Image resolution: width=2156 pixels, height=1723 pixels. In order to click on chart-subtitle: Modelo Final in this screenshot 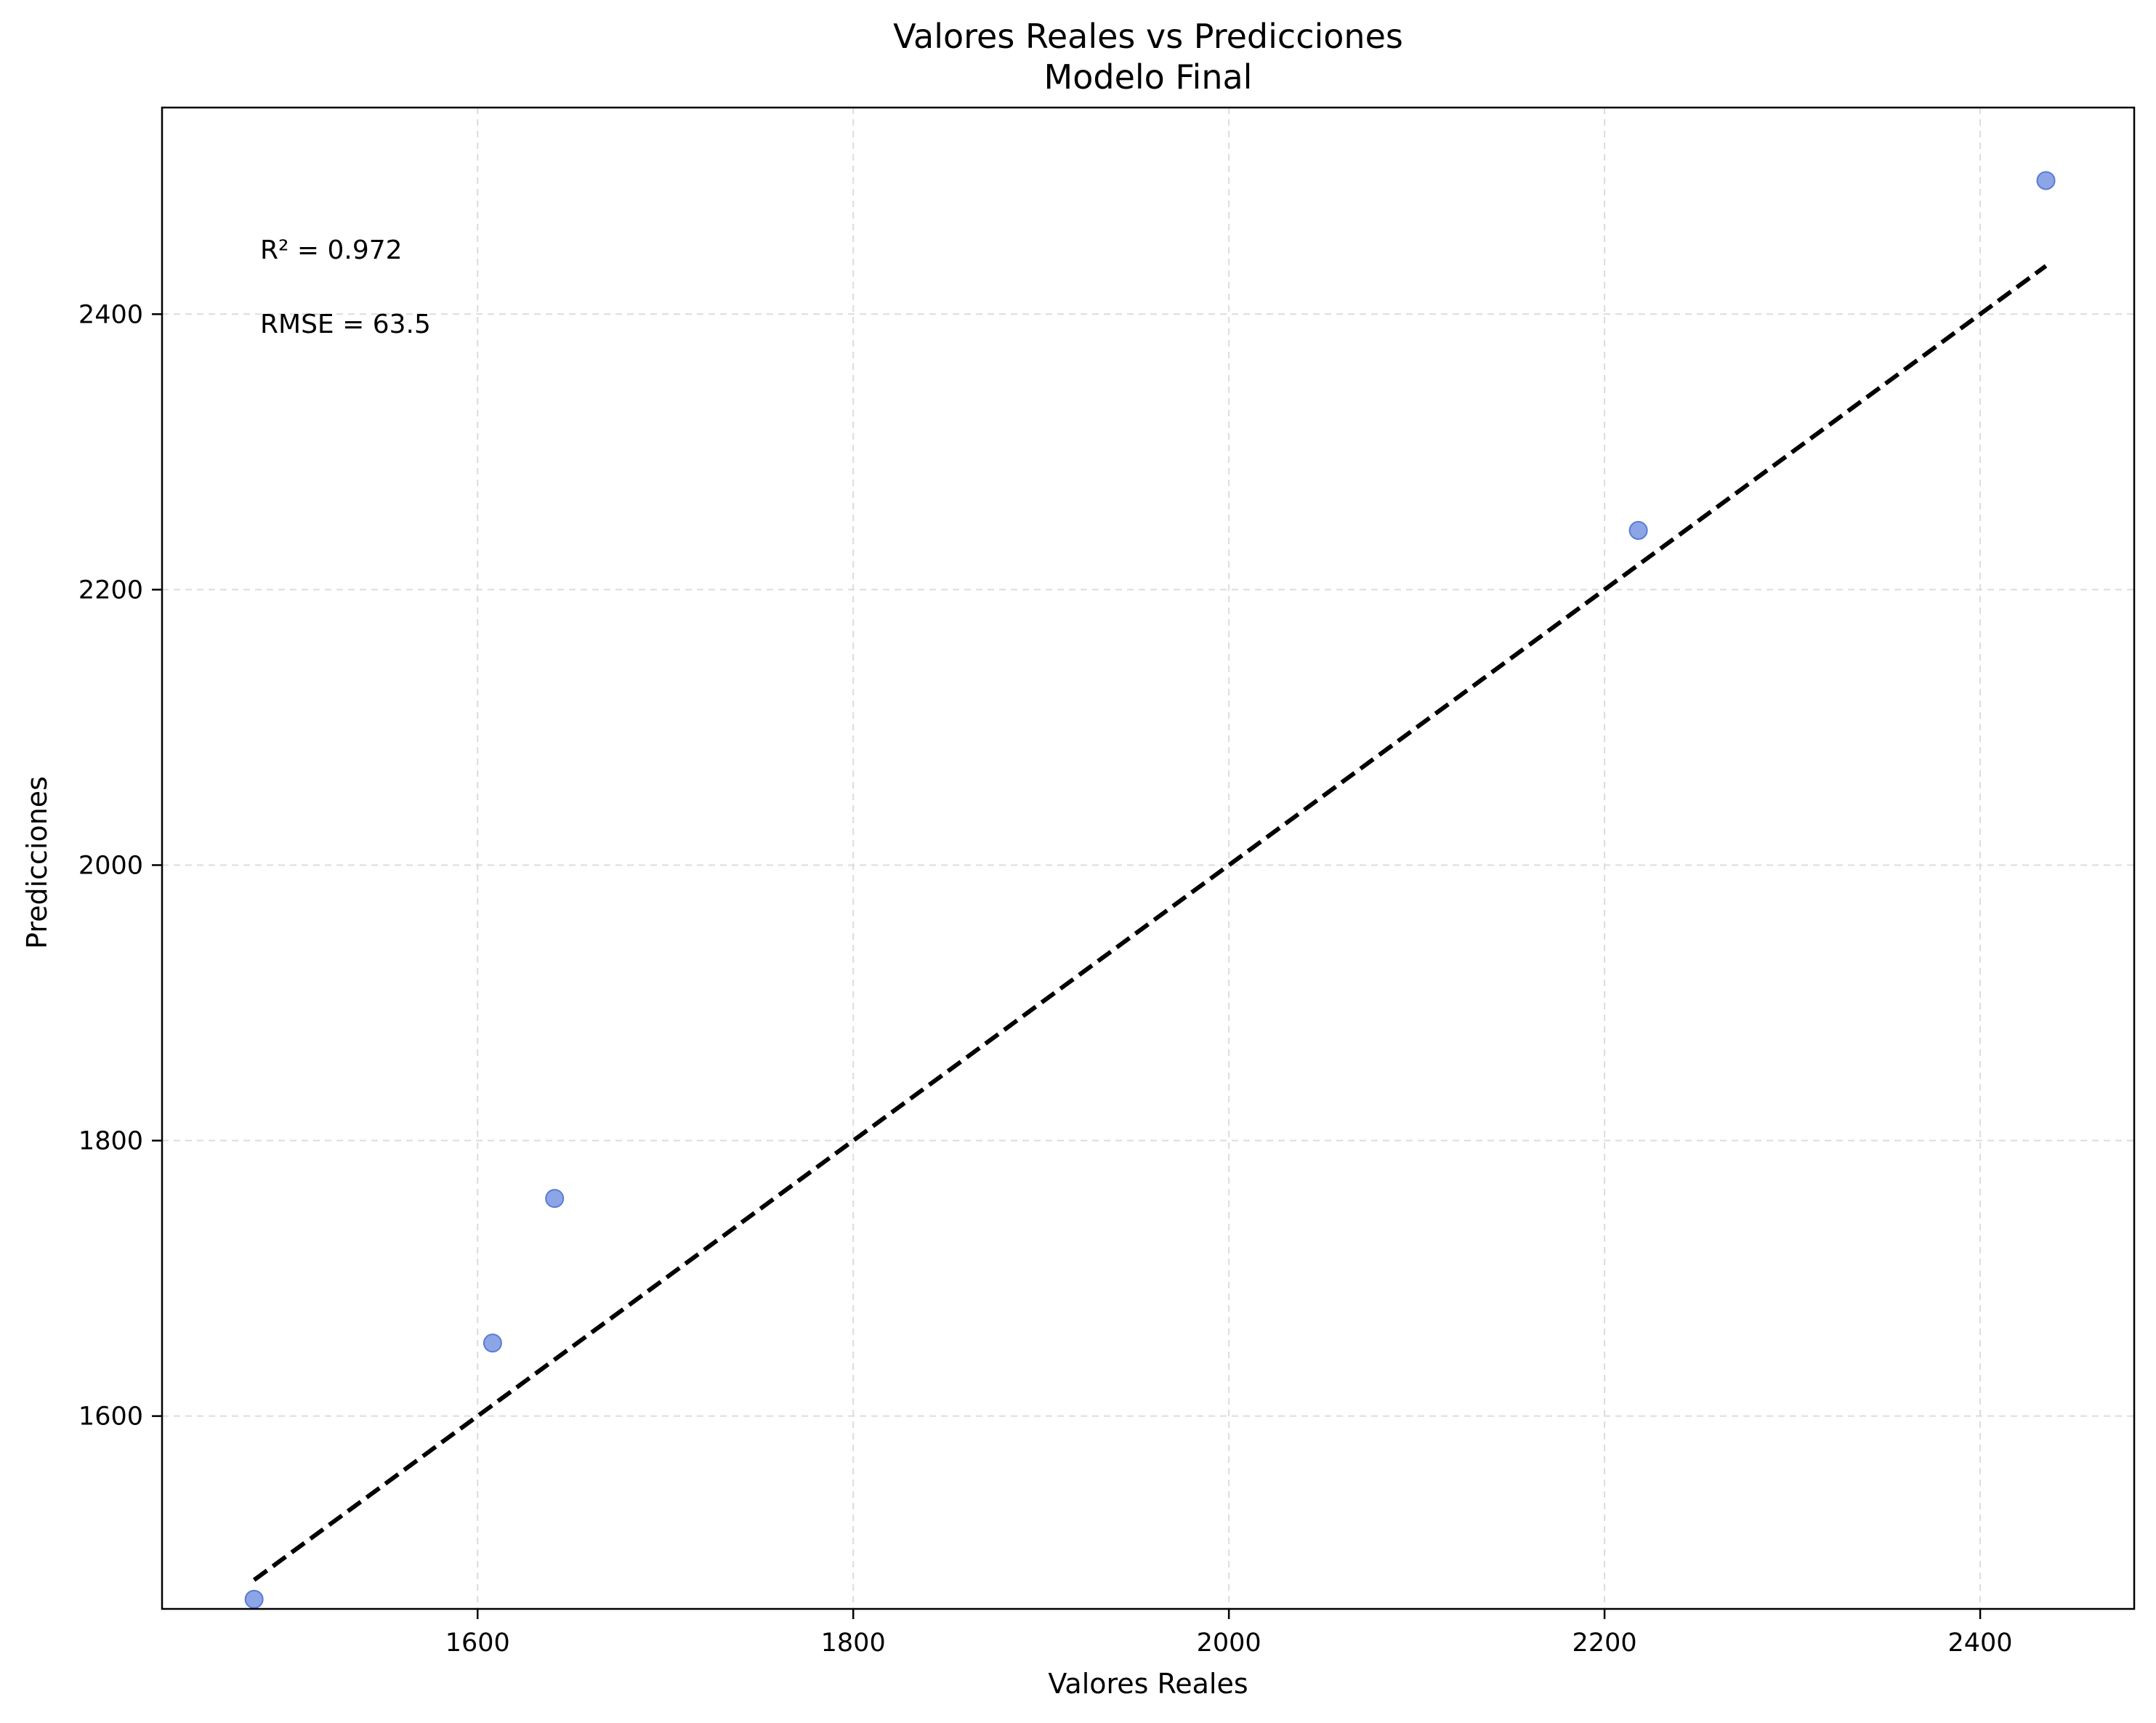, I will do `click(1148, 77)`.